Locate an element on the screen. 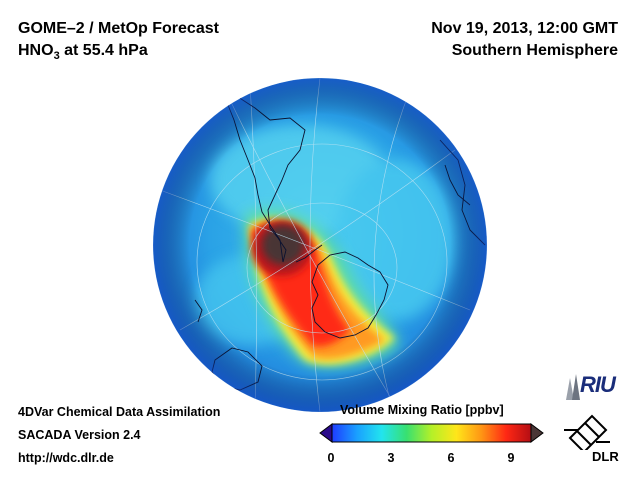 This screenshot has height=480, width=640. dlr-logo-icon is located at coordinates (587, 432).